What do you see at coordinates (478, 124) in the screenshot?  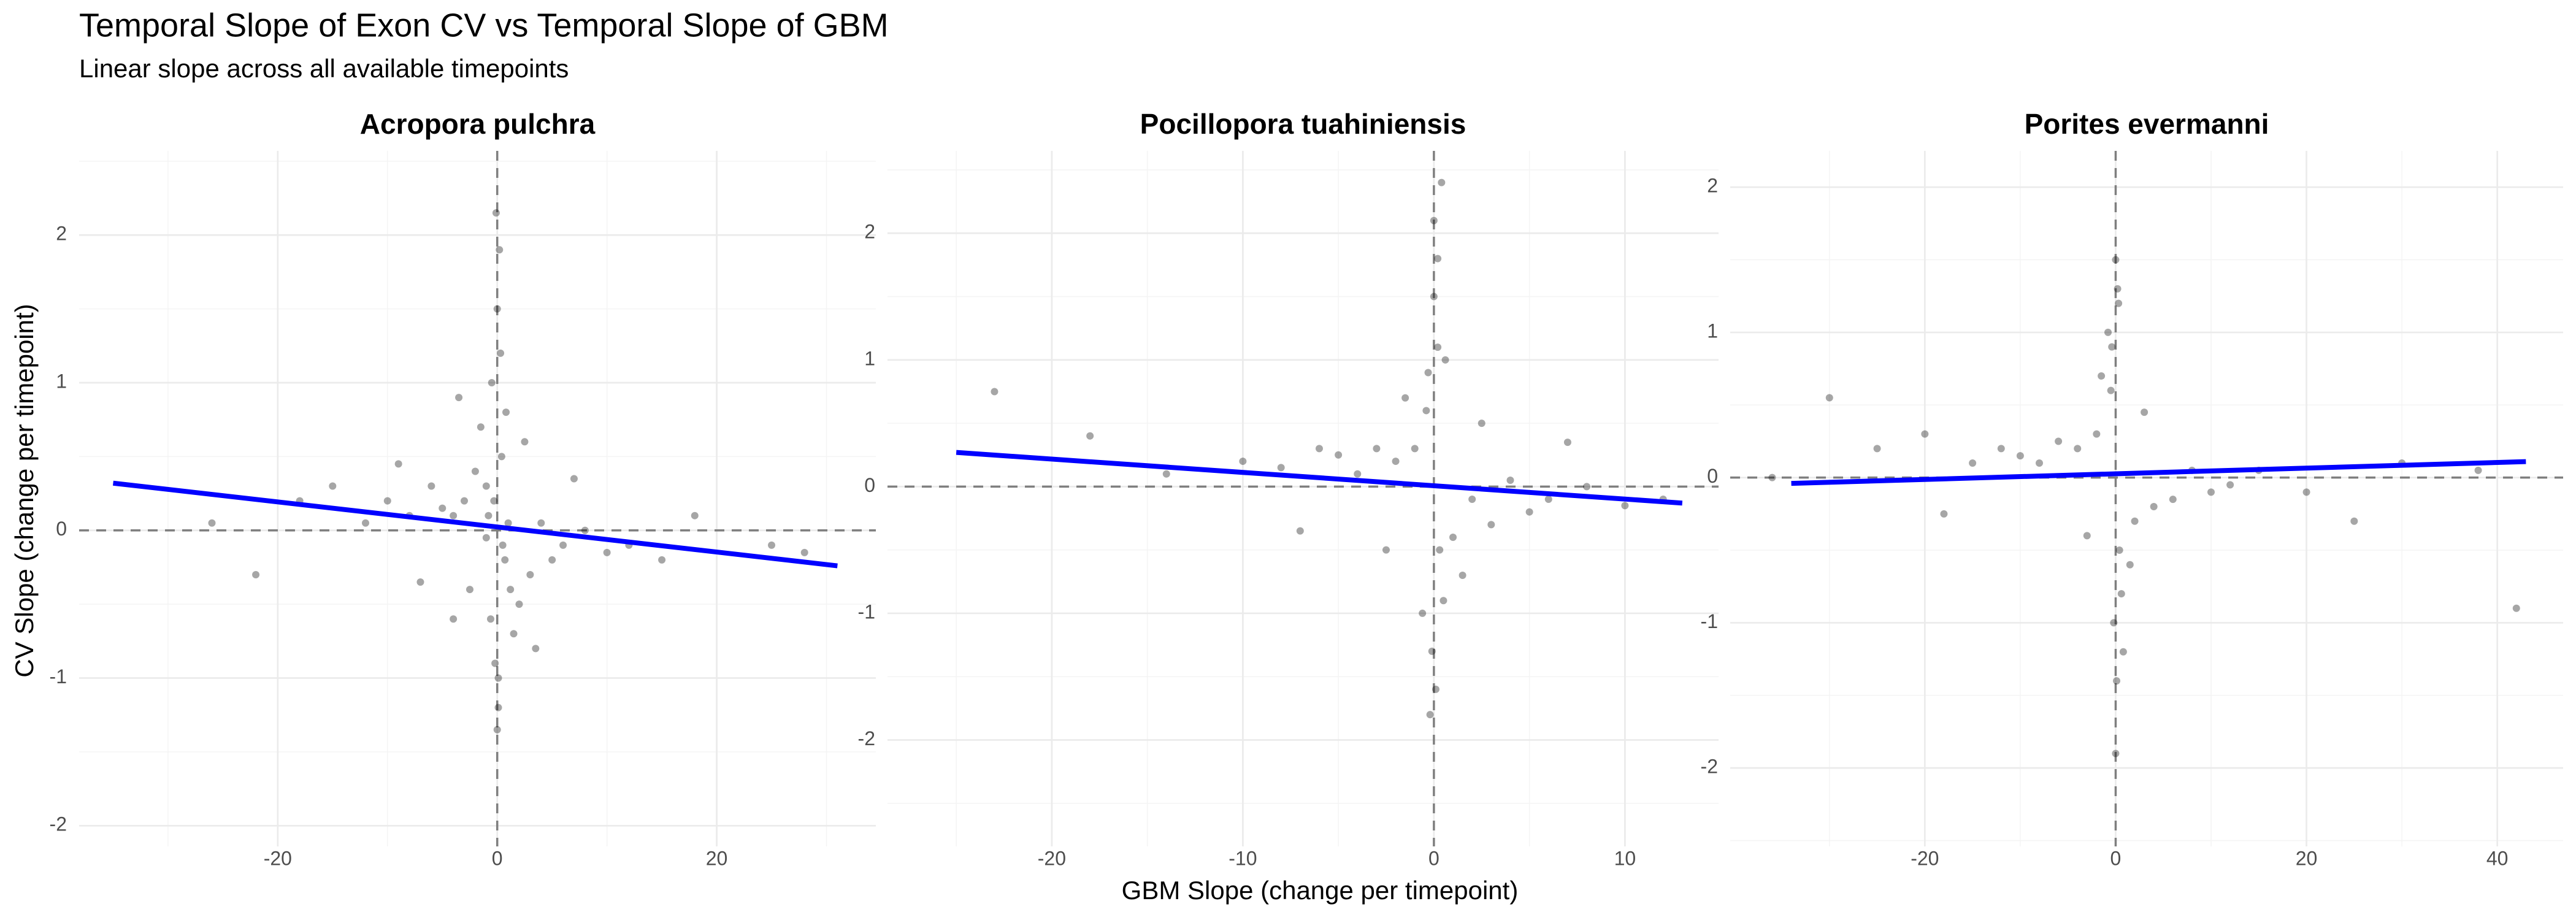 I see `panel-title: Acropora pulchra` at bounding box center [478, 124].